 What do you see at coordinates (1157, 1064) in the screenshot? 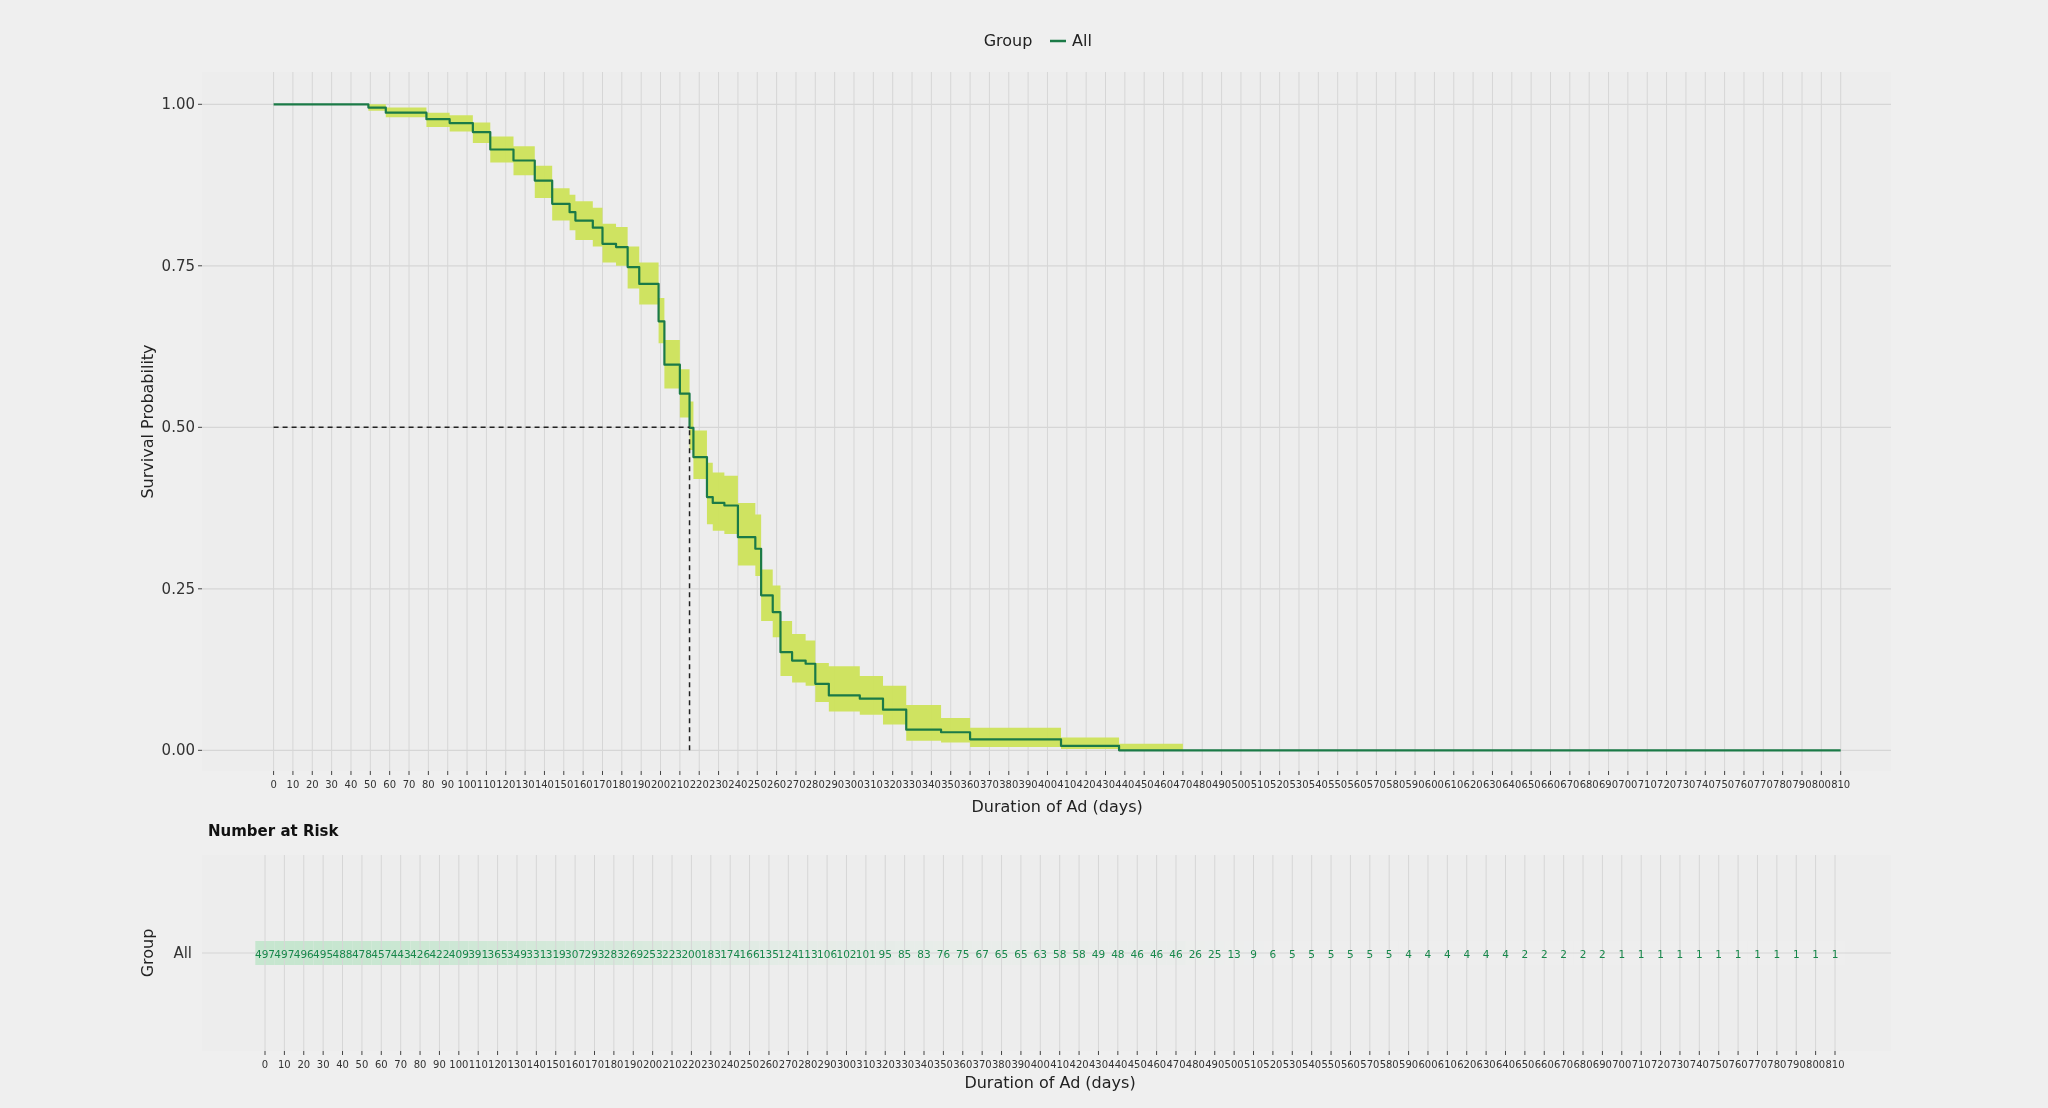
I see `x-tick-label: 460` at bounding box center [1157, 1064].